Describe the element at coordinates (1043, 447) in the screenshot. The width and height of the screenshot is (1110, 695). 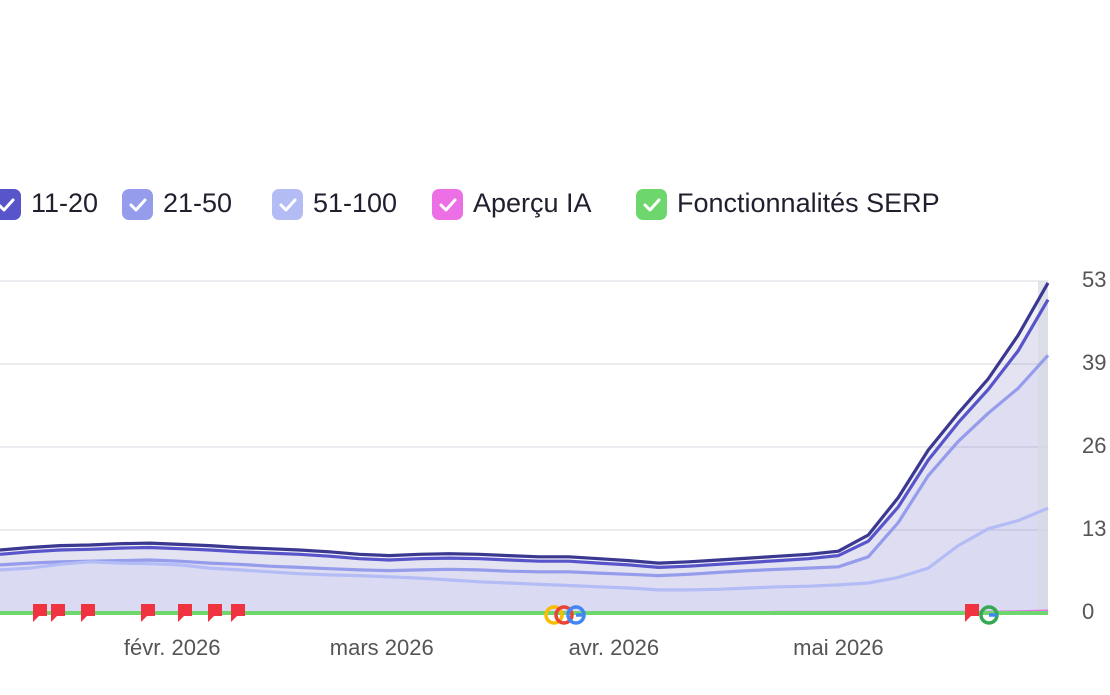
I see `hover-band` at that location.